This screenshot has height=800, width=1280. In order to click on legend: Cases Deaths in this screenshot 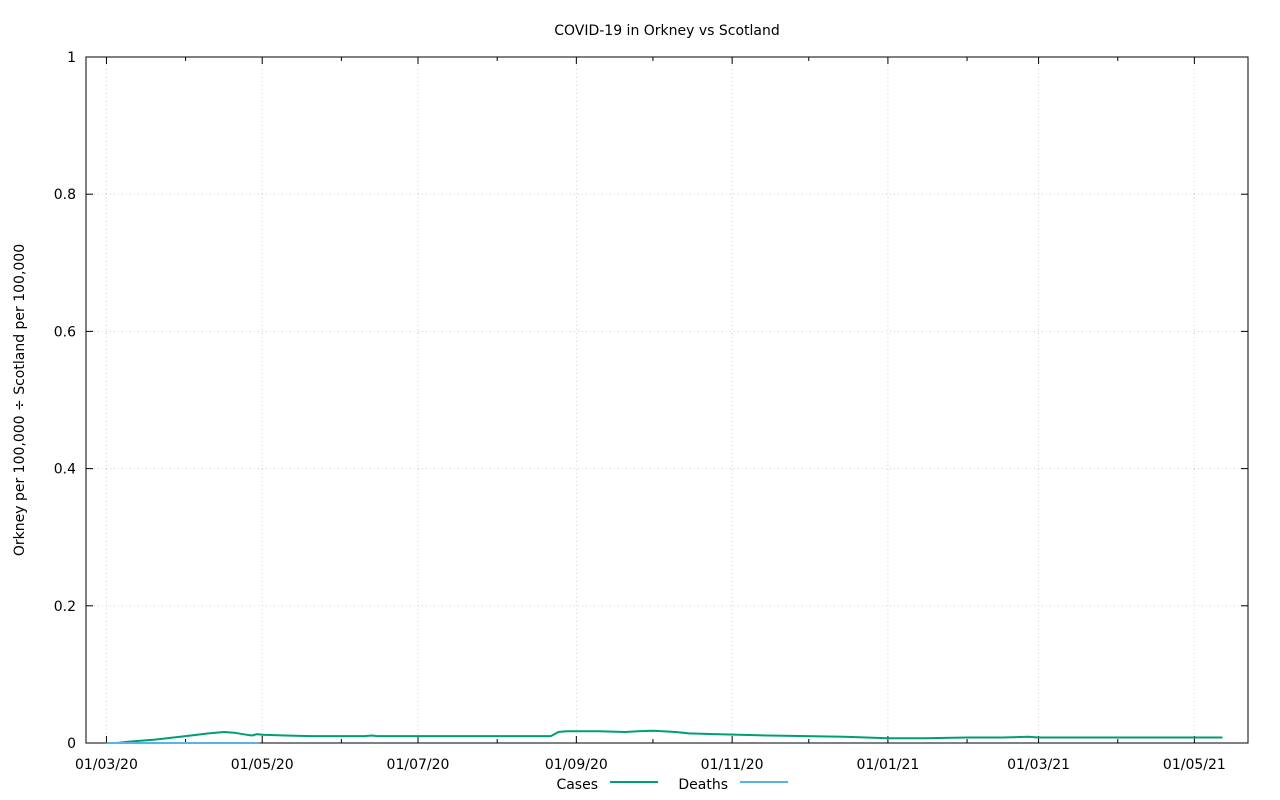, I will do `click(672, 785)`.